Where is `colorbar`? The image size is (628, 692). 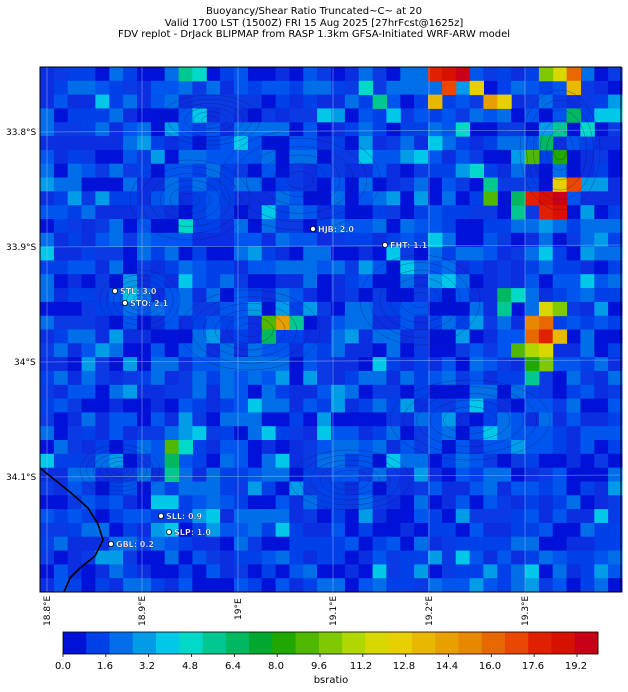
colorbar is located at coordinates (330, 644).